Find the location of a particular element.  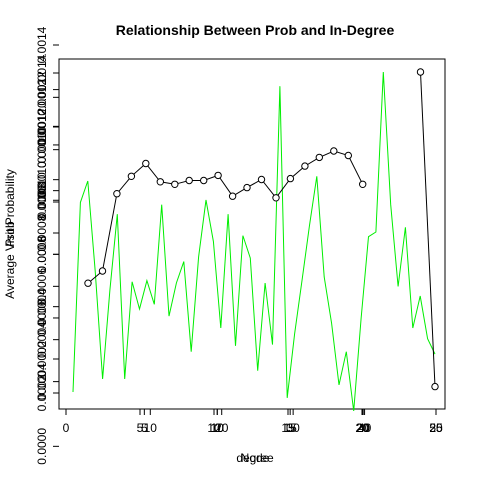

y-axis-label-2: Prob is located at coordinates (10, 234).